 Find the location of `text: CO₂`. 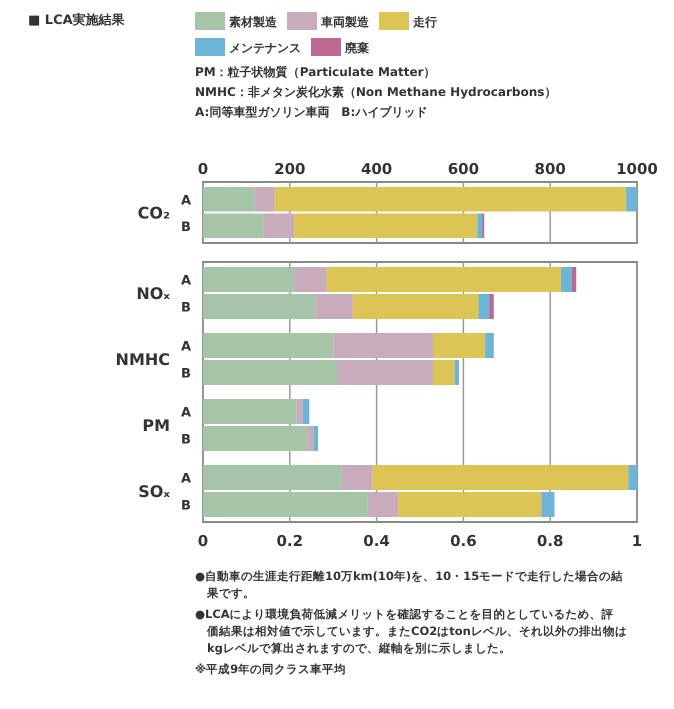

text: CO₂ is located at coordinates (154, 213).